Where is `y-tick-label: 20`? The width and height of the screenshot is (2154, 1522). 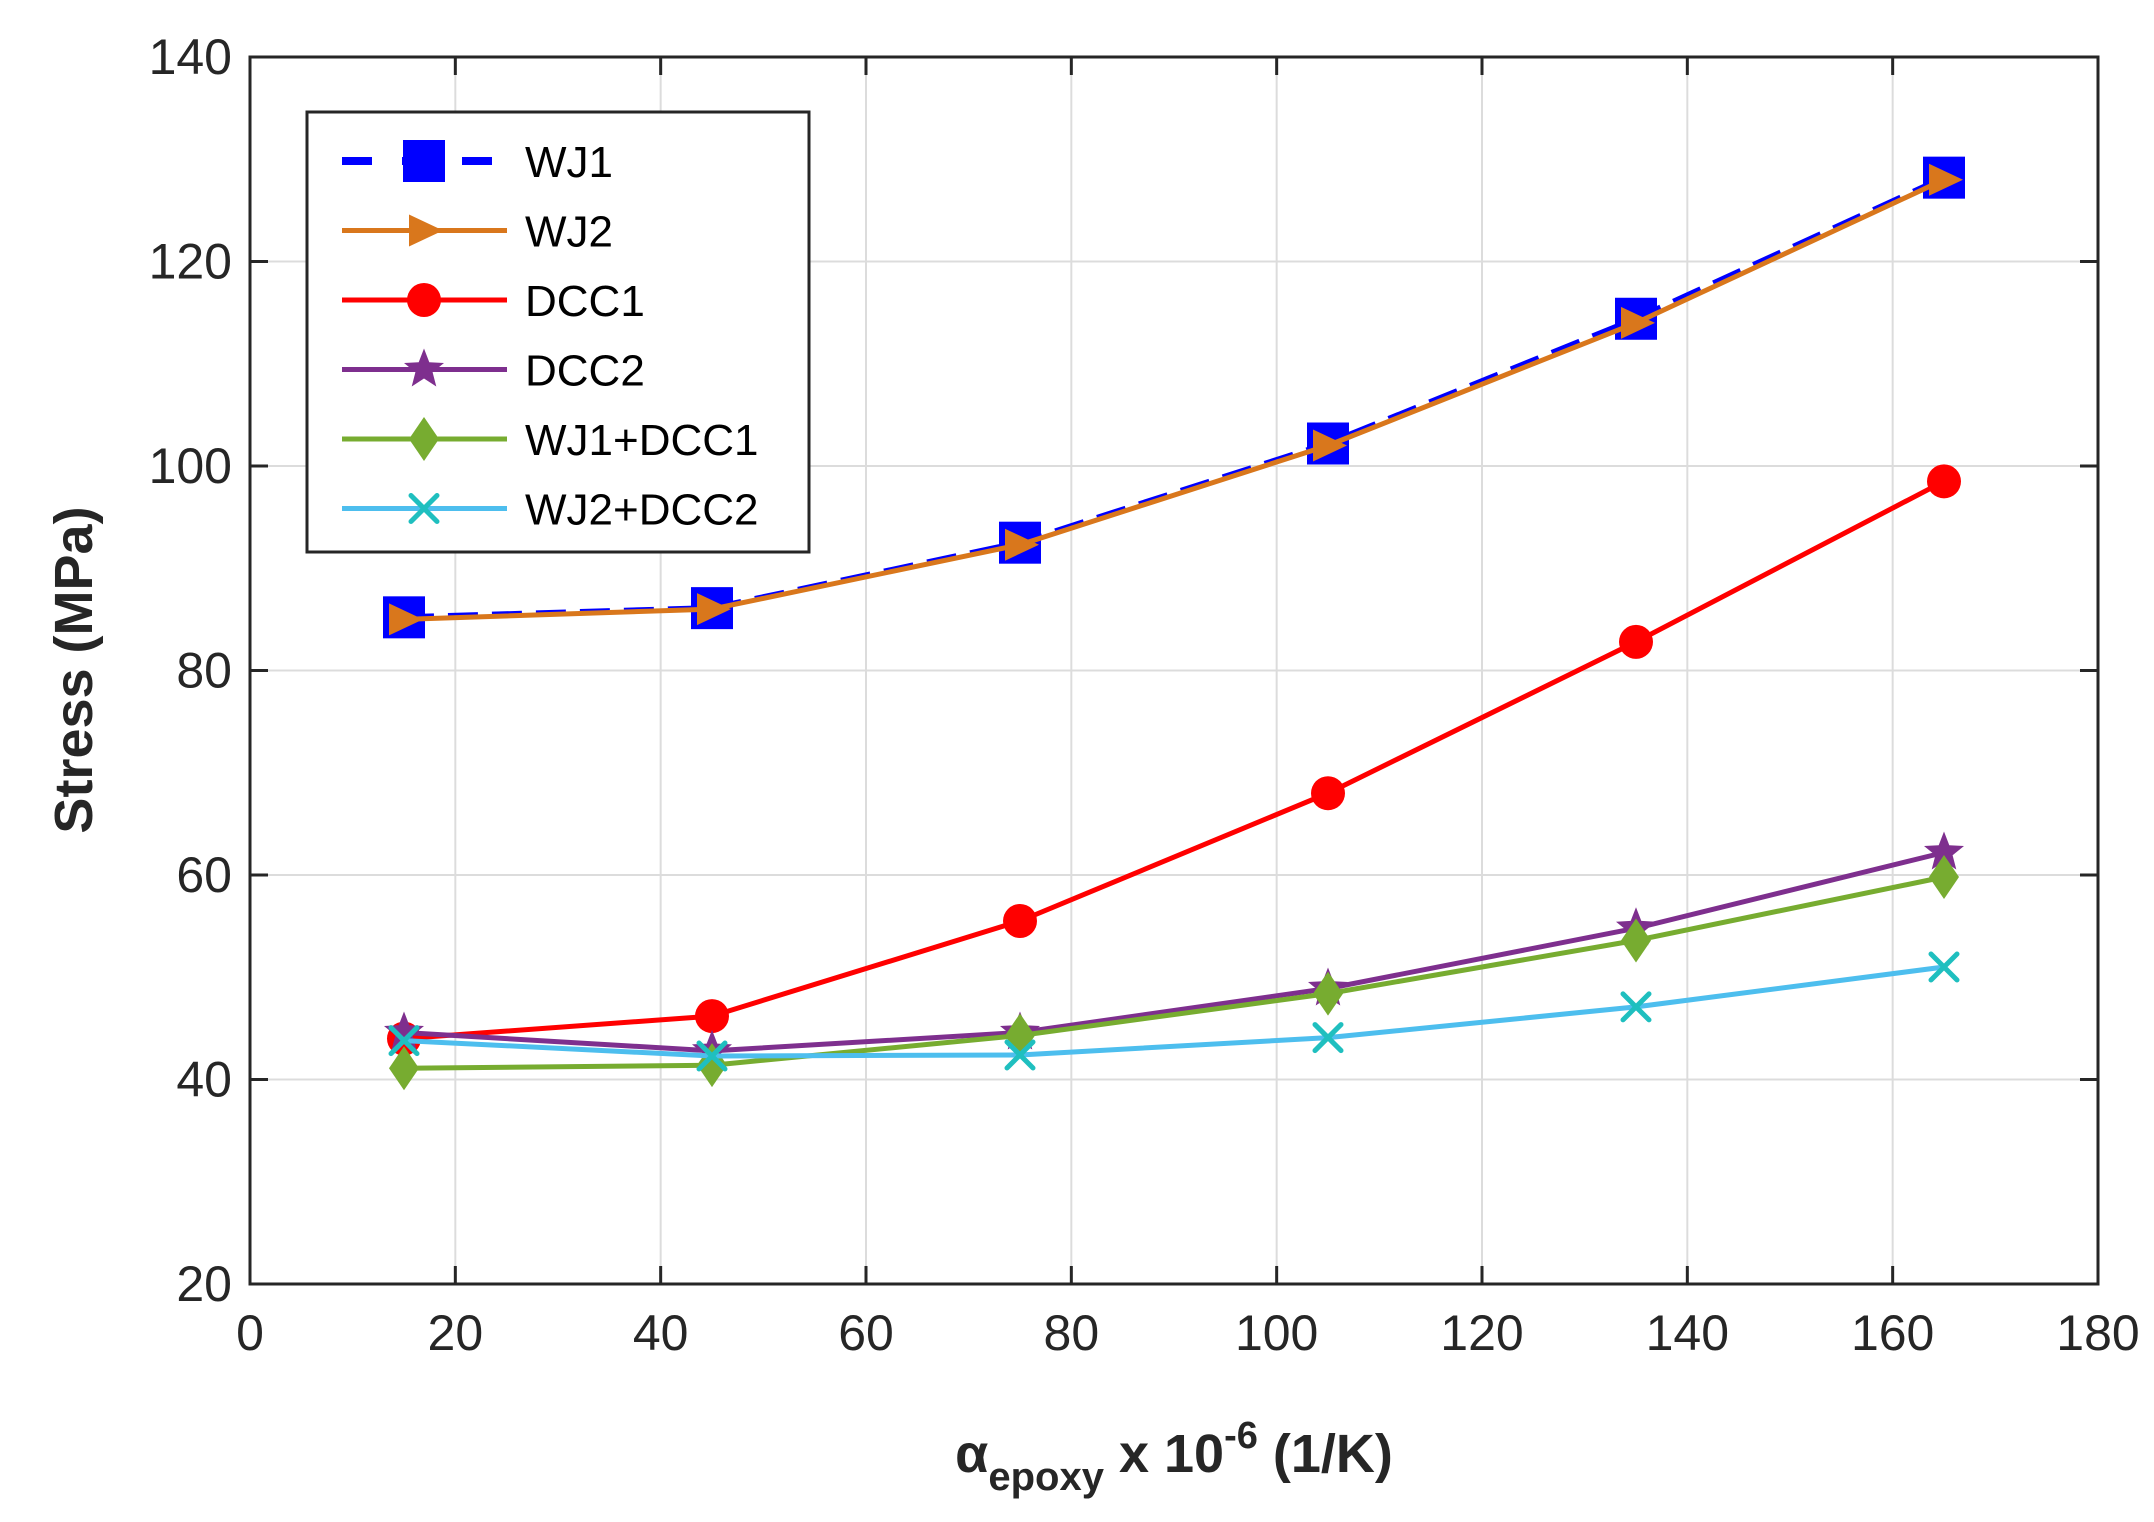
y-tick-label: 20 is located at coordinates (204, 1284).